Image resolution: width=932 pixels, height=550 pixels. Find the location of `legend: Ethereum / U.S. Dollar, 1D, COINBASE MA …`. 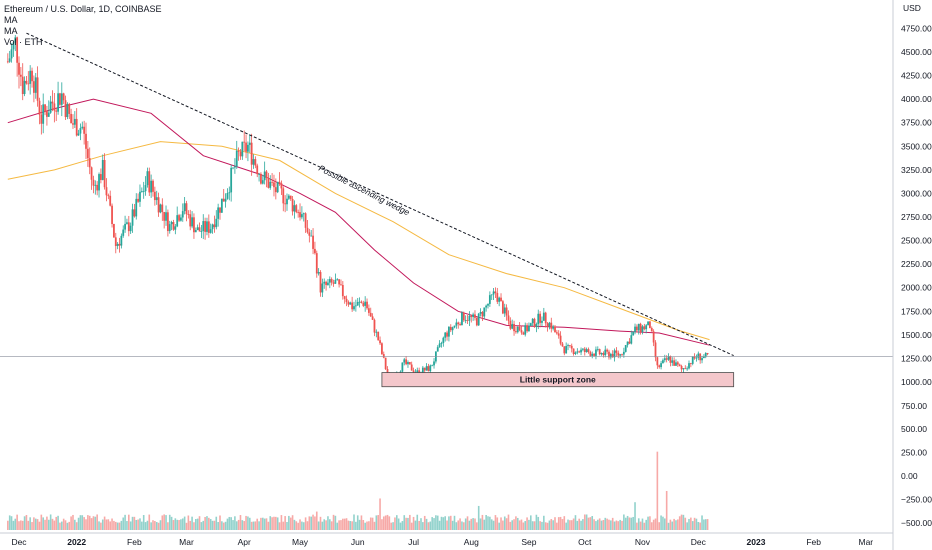

legend: Ethereum / U.S. Dollar, 1D, COINBASE MA … is located at coordinates (83, 26).